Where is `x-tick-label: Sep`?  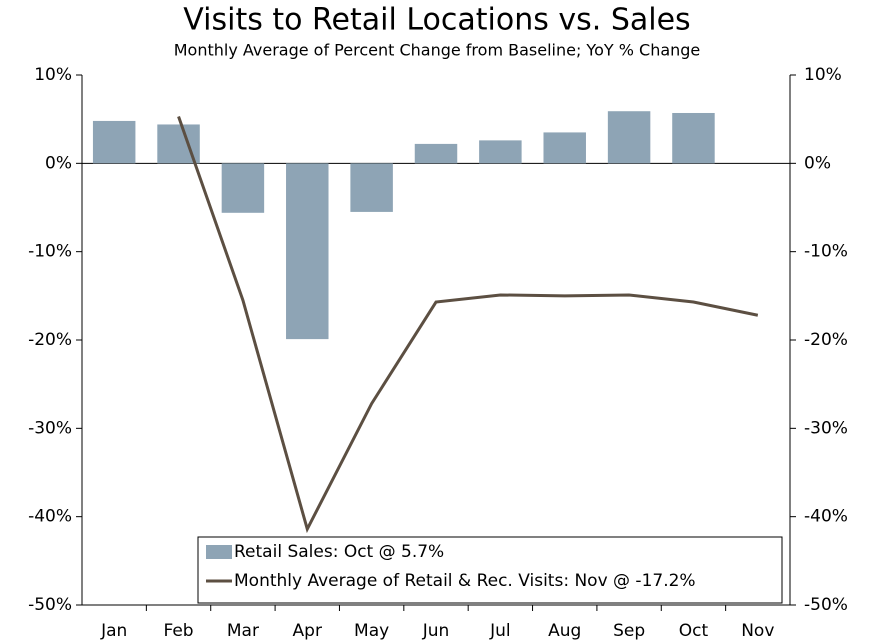 x-tick-label: Sep is located at coordinates (629, 631).